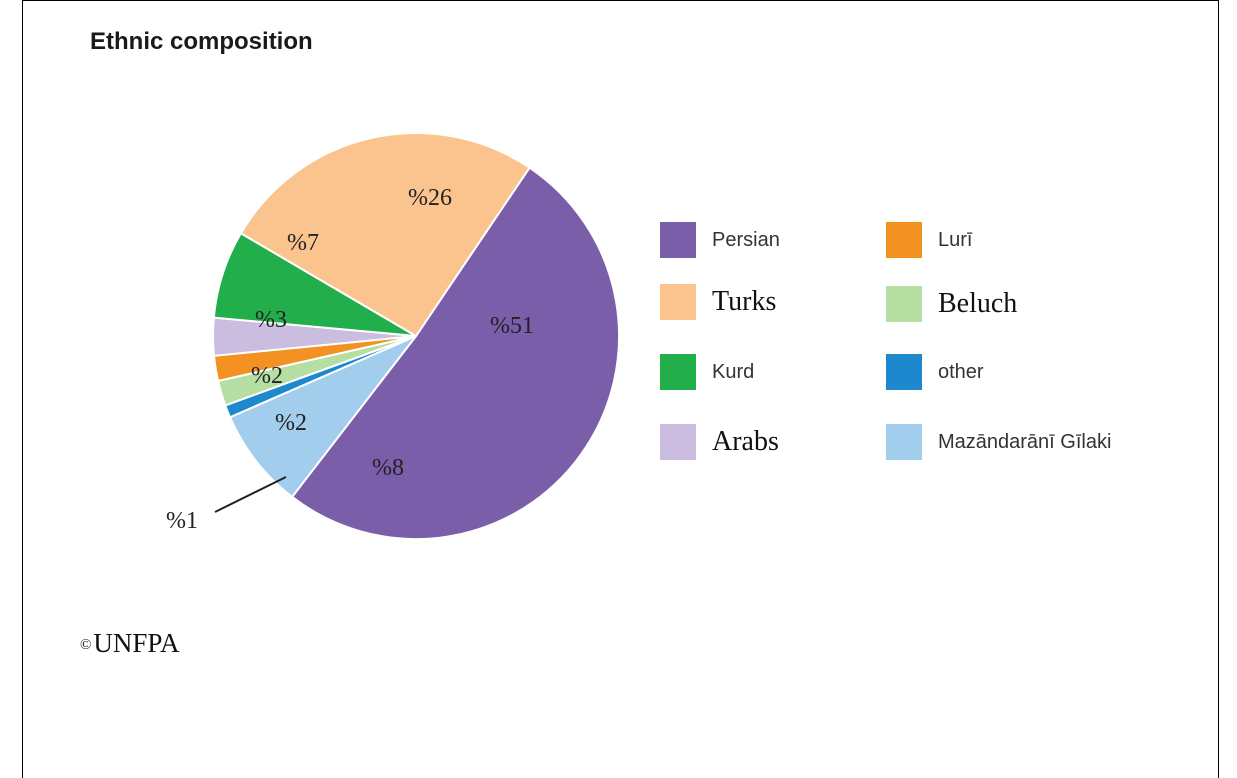 The image size is (1237, 778). What do you see at coordinates (136, 643) in the screenshot?
I see `credit-text: UNFPA` at bounding box center [136, 643].